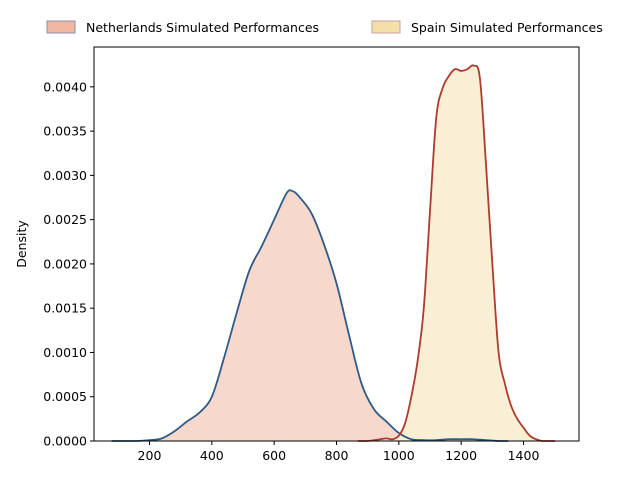  What do you see at coordinates (65, 175) in the screenshot?
I see `y-tick-label: 0.0030` at bounding box center [65, 175].